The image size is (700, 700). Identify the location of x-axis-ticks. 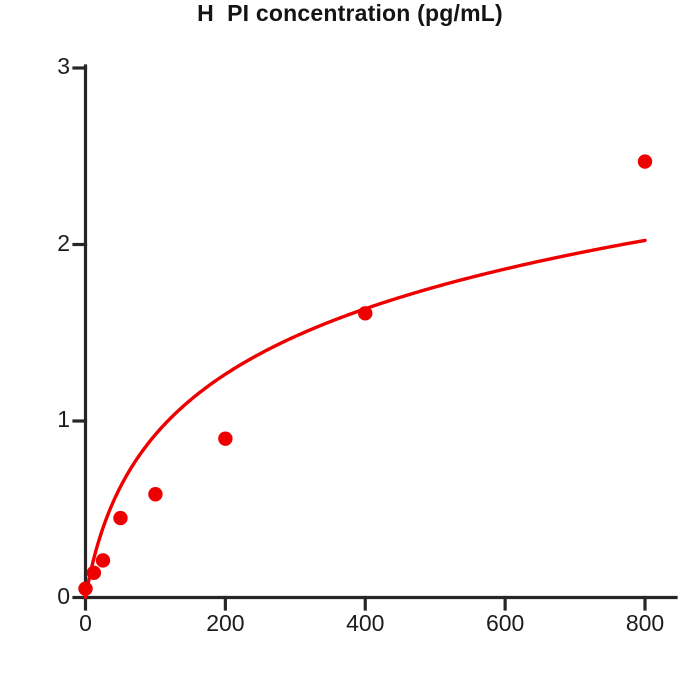
(365, 603).